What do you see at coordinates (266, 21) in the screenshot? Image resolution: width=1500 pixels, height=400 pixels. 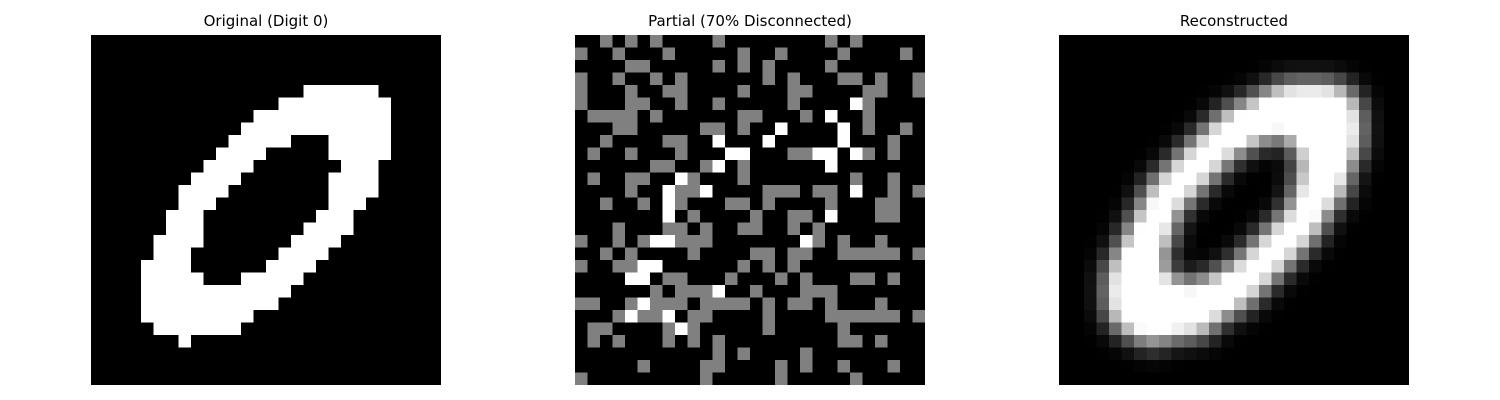 I see `original-title: Original (Digit 0)` at bounding box center [266, 21].